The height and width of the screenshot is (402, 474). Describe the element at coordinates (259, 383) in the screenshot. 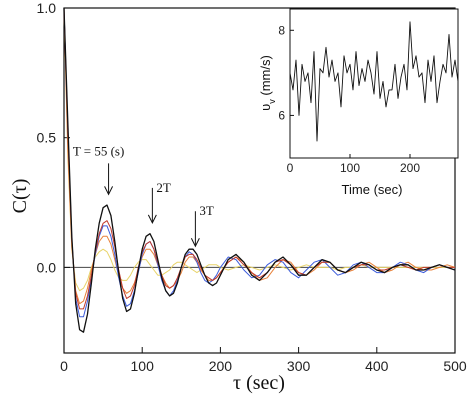

I see `x-axis-title: τ (sec)` at that location.